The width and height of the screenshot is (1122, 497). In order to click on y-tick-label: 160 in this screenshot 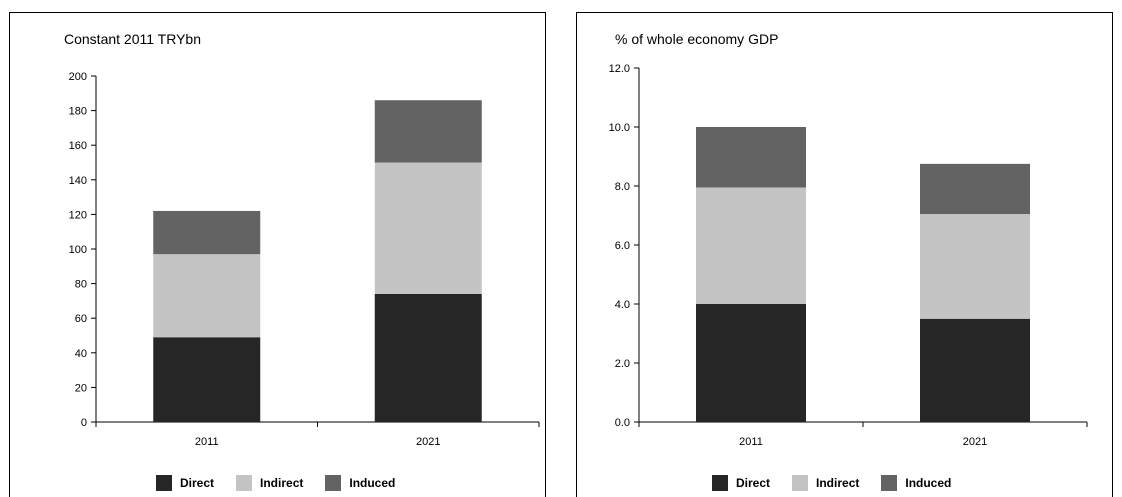, I will do `click(78, 146)`.